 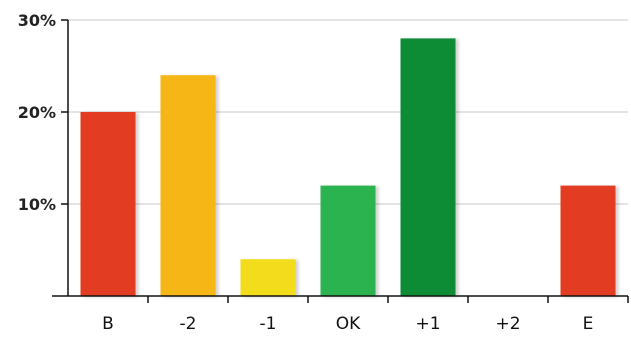 I want to click on y-tick-label: 30%, so click(x=37, y=20).